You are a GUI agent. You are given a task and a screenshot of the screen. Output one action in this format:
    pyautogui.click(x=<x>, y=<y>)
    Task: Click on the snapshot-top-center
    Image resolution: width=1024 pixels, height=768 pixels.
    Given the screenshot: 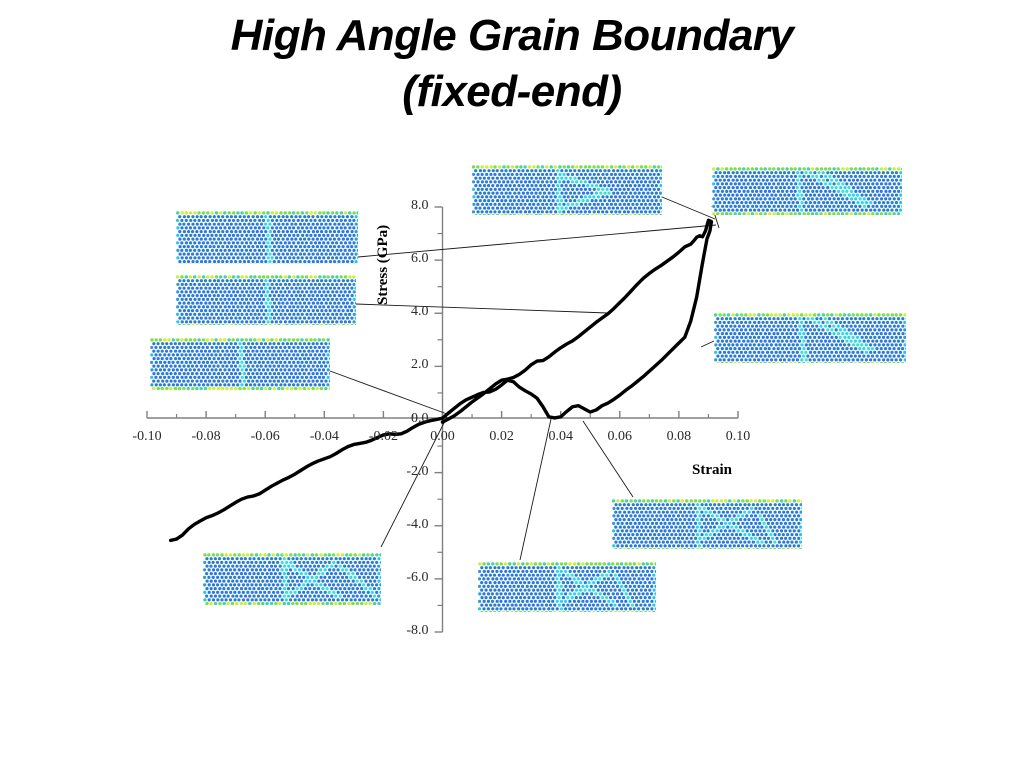 What is the action you would take?
    pyautogui.click(x=567, y=190)
    